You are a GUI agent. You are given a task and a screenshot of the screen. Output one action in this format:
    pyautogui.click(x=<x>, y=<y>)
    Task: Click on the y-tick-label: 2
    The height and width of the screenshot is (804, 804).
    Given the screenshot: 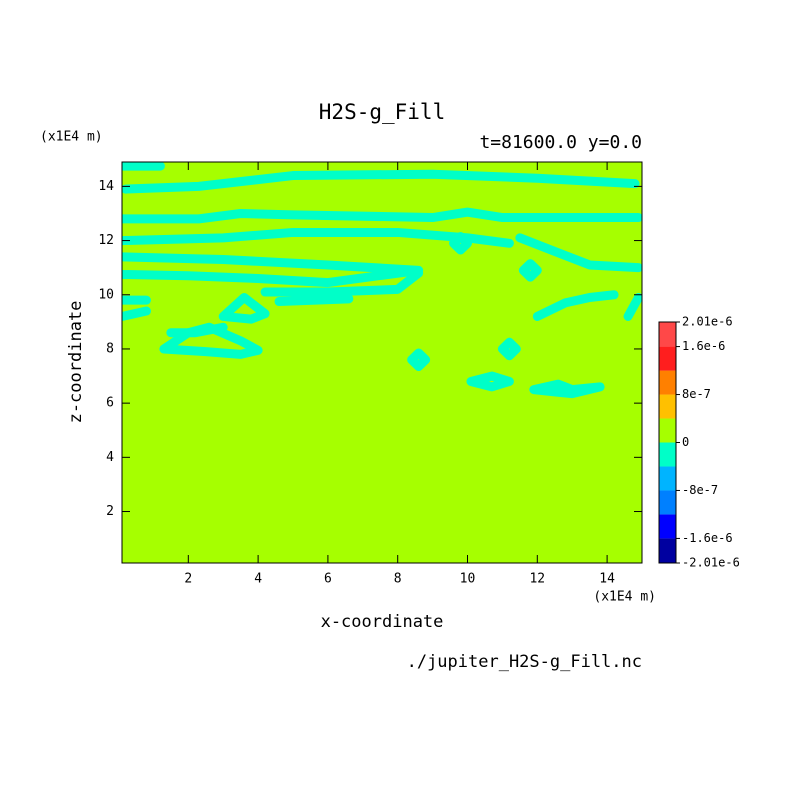 What is the action you would take?
    pyautogui.click(x=110, y=511)
    